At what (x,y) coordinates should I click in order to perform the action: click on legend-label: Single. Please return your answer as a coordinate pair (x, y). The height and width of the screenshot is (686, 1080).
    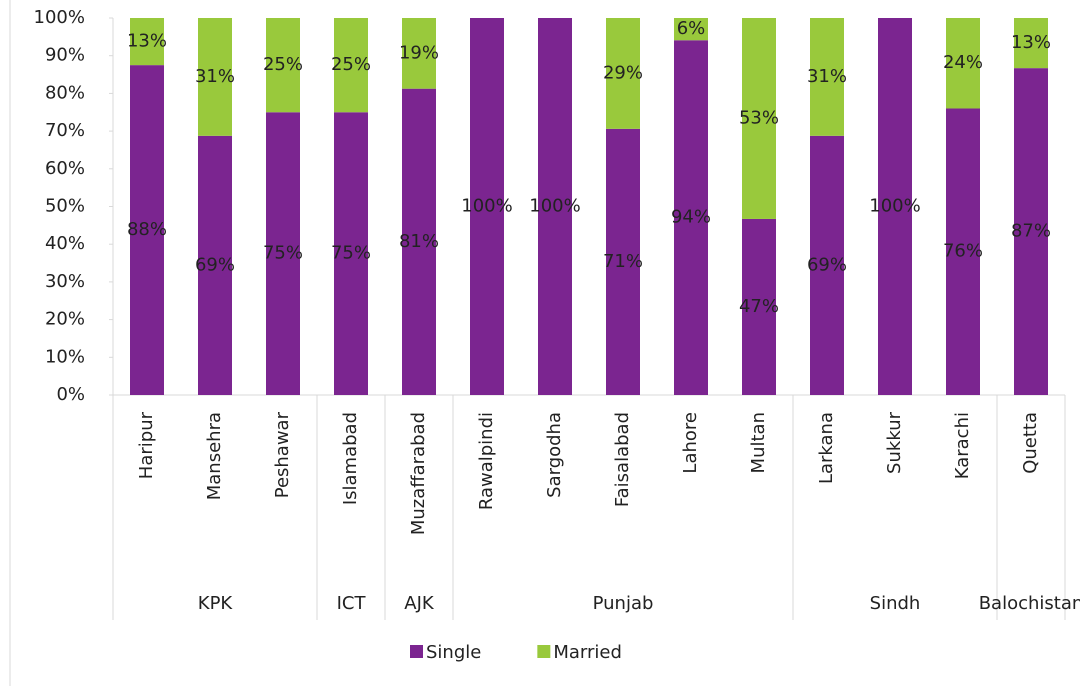
    Looking at the image, I should click on (453, 652).